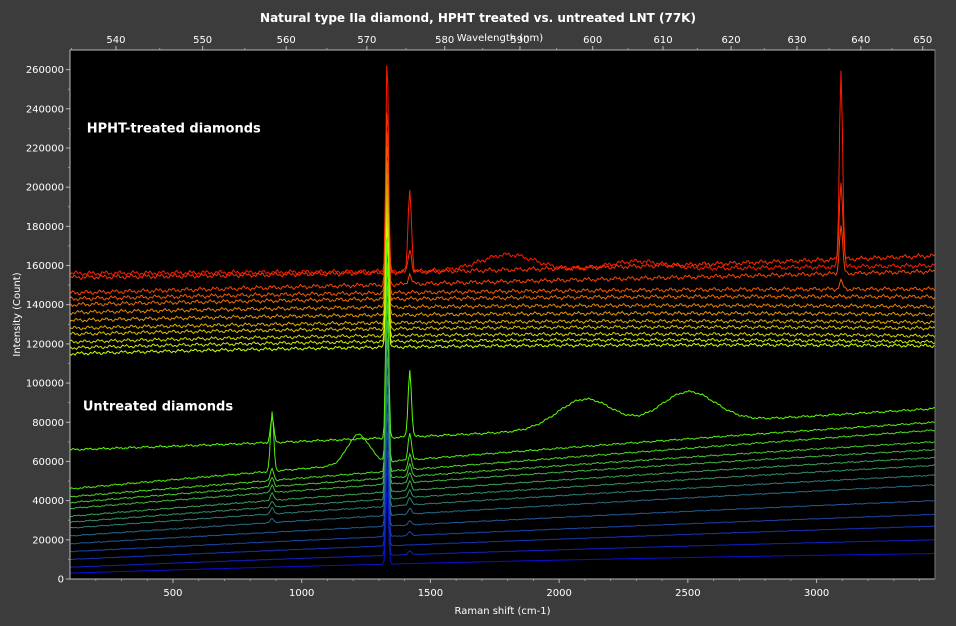 Image resolution: width=956 pixels, height=626 pixels. I want to click on y-tick-label: 200000, so click(45, 188).